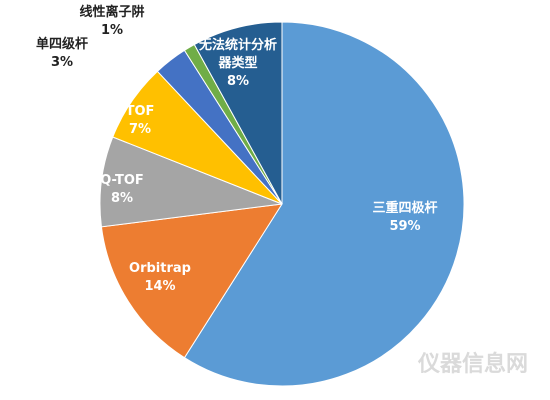 This screenshot has height=400, width=550. Describe the element at coordinates (140, 111) in the screenshot. I see `category-label: TOF` at that location.